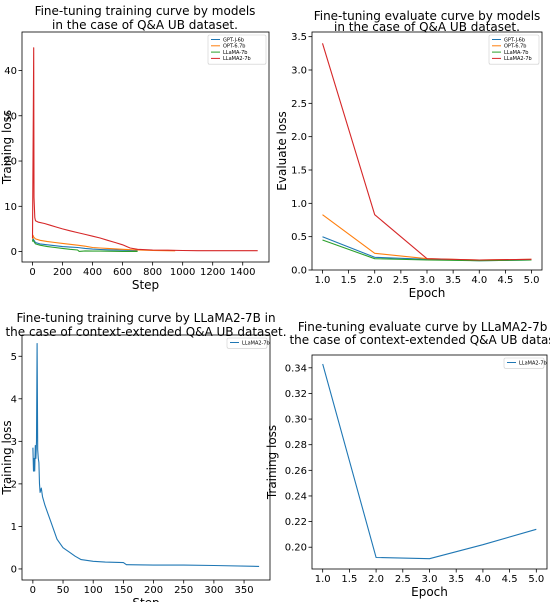 This screenshot has height=602, width=550. Describe the element at coordinates (14, 442) in the screenshot. I see `y-tick-label: 3` at that location.